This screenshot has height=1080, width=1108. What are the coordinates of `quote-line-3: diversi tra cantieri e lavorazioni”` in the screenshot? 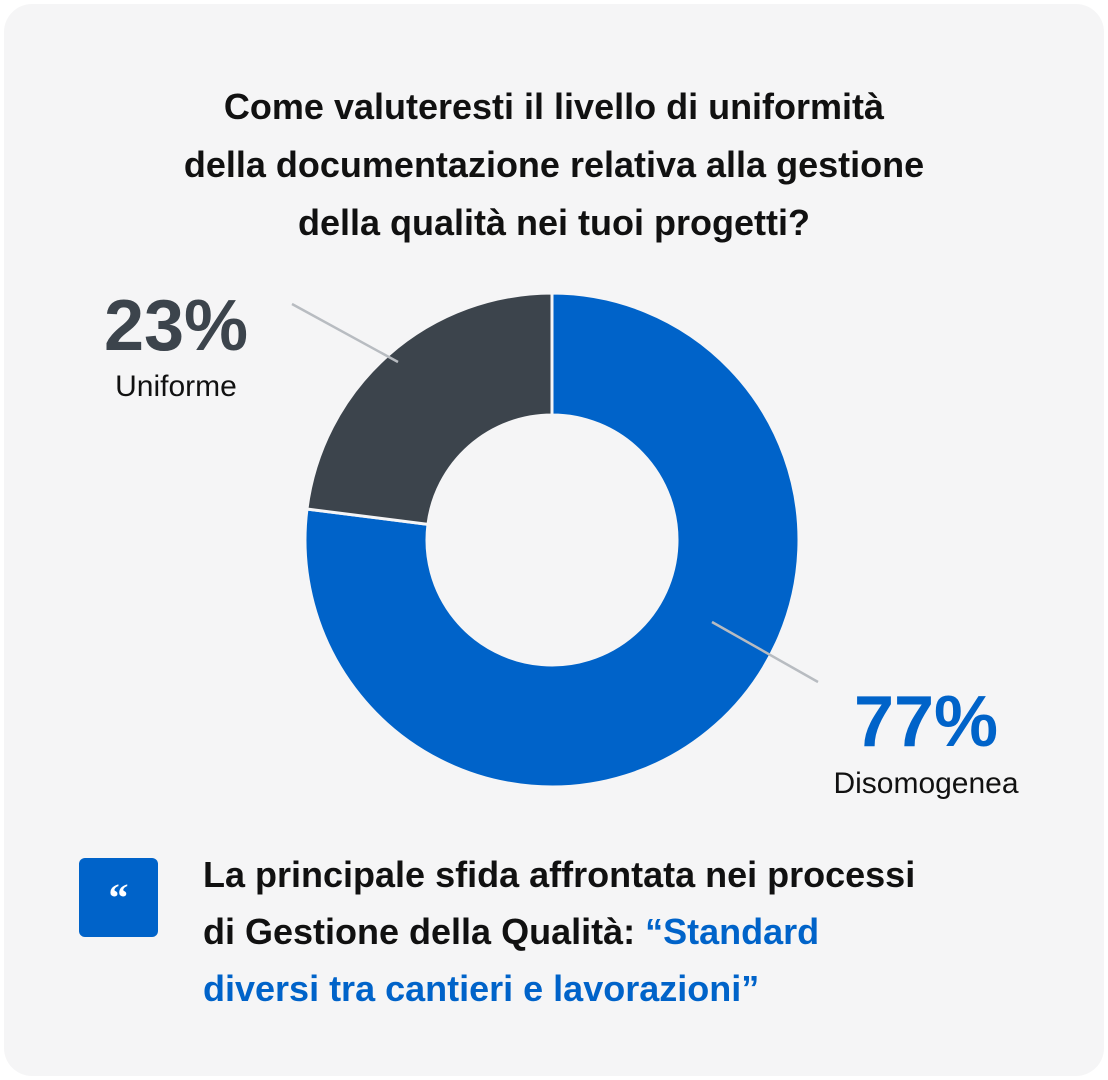 It's located at (481, 988).